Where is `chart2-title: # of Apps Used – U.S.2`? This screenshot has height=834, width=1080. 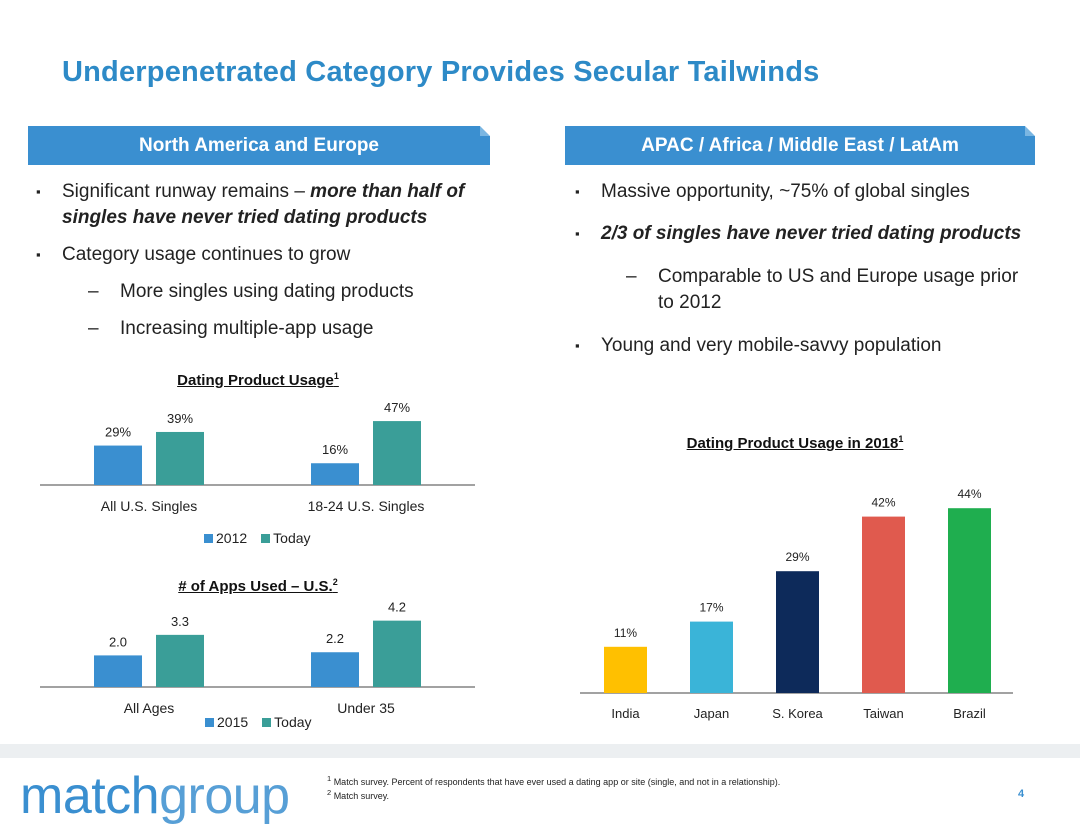
chart2-title: # of Apps Used – U.S.2 is located at coordinates (258, 586).